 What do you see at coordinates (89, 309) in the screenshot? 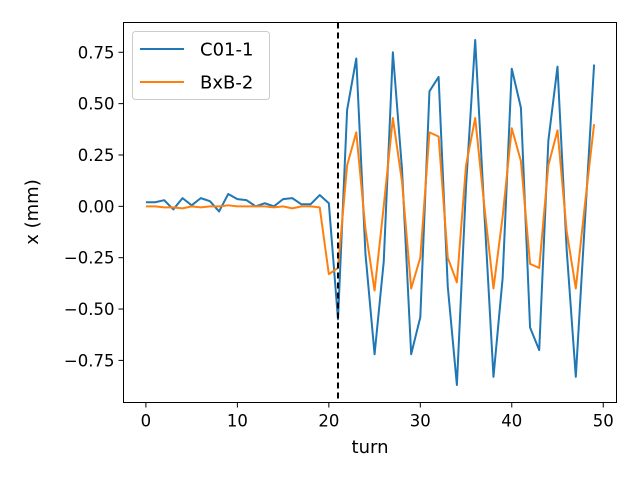
I see `y-tick-label: −0.50` at bounding box center [89, 309].